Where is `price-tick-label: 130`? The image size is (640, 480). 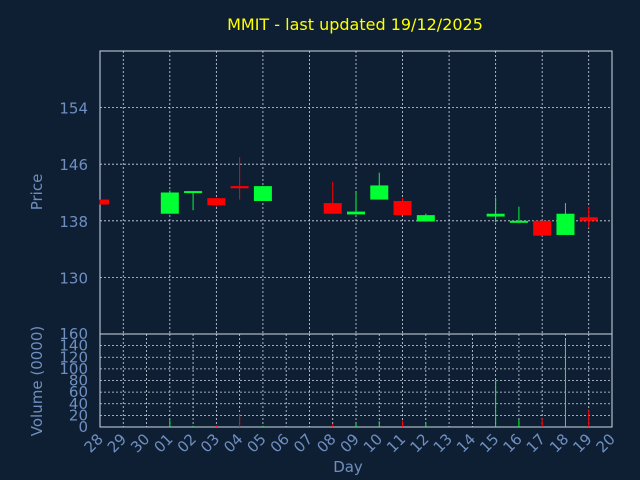
price-tick-label: 130 is located at coordinates (73, 278).